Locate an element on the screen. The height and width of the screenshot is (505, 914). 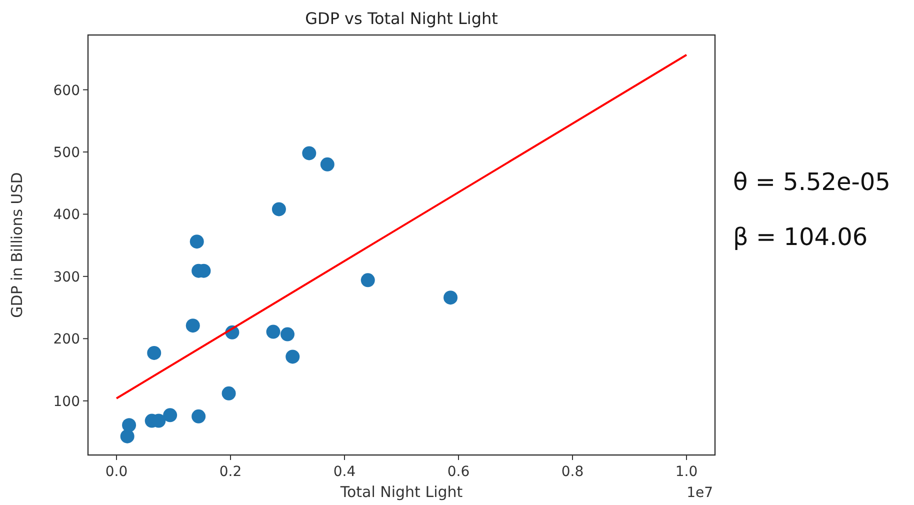
y-tick-label: 200 is located at coordinates (66, 340).